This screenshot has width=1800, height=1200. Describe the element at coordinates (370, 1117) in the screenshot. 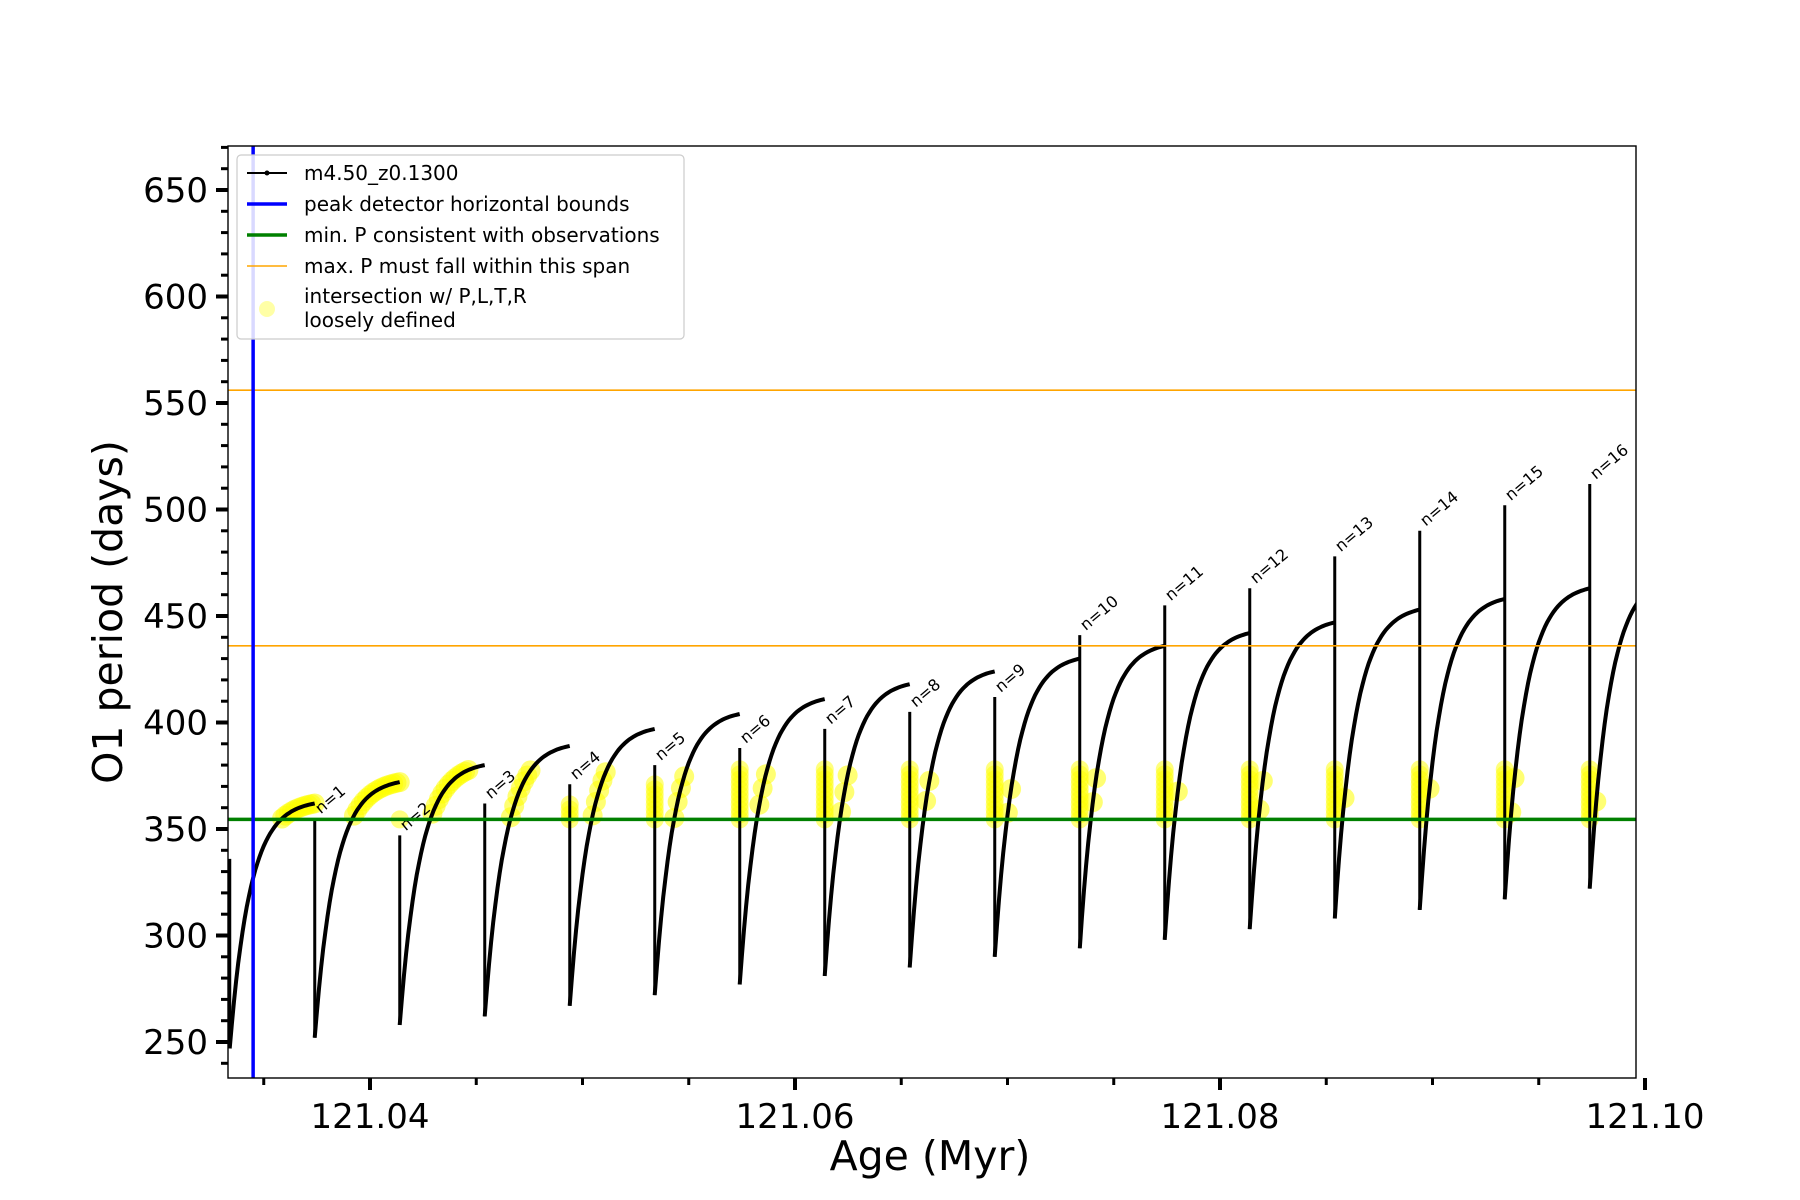

I see `x-tick-label: 121.04` at that location.